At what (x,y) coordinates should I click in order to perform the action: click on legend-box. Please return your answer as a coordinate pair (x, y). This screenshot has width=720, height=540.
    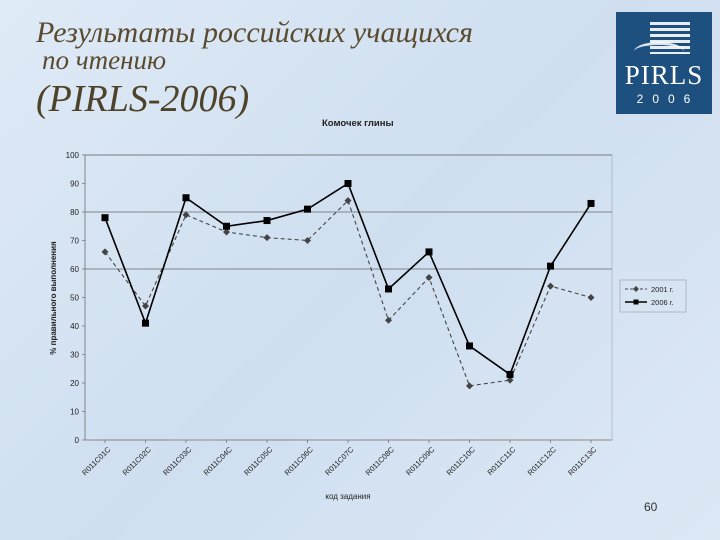
    Looking at the image, I should click on (653, 296).